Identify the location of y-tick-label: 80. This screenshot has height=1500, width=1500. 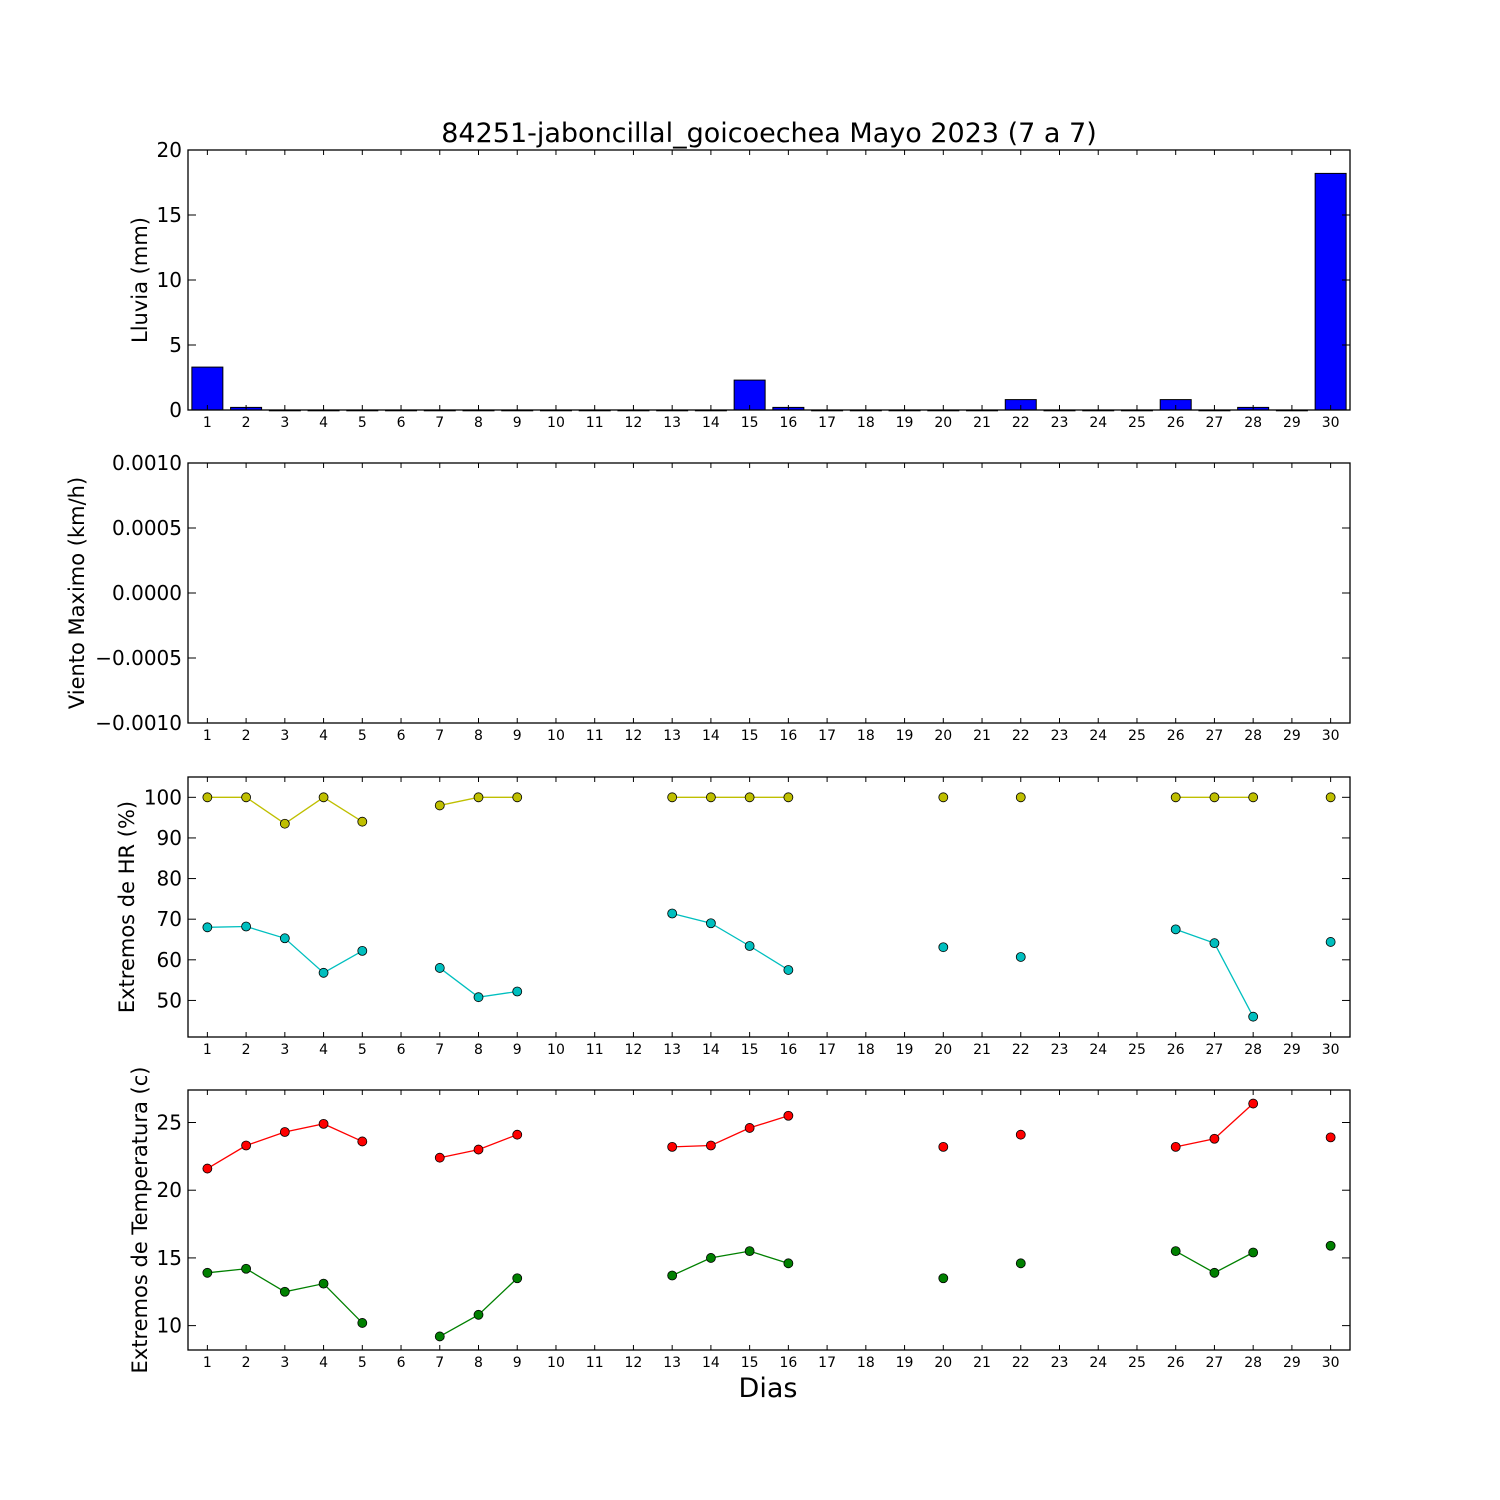
(169, 879).